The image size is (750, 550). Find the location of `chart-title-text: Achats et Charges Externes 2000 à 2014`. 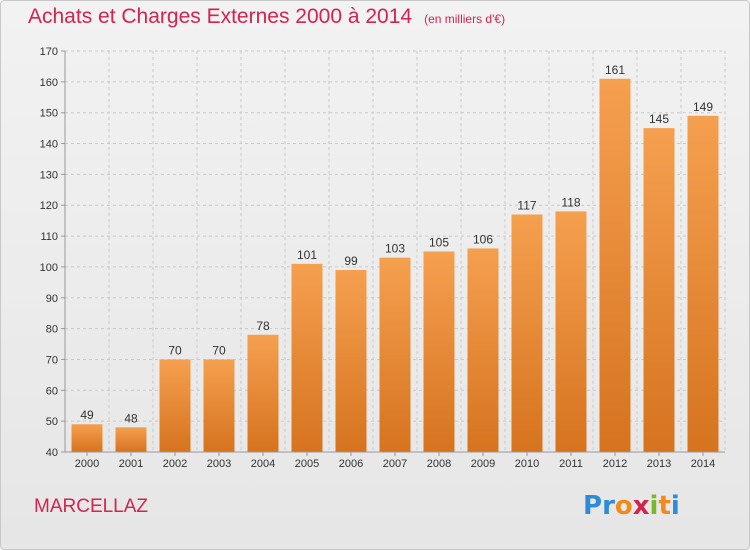

chart-title-text: Achats et Charges Externes 2000 à 2014 is located at coordinates (220, 16).